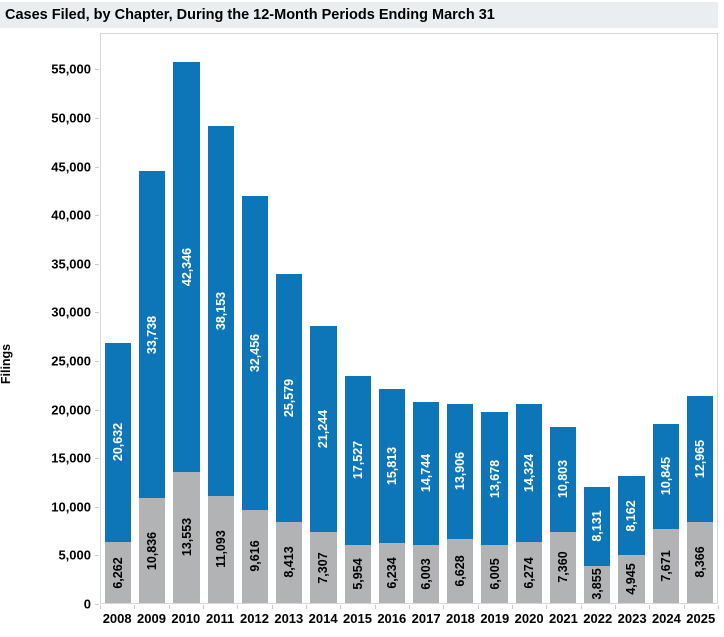 The height and width of the screenshot is (637, 724). What do you see at coordinates (323, 429) in the screenshot?
I see `bar-segment-top: 21,244` at bounding box center [323, 429].